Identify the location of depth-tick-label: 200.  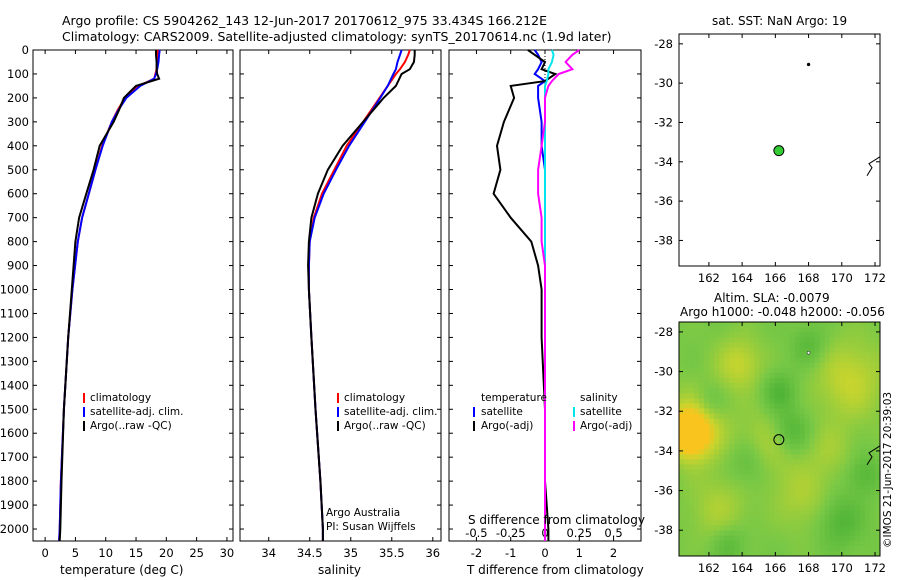
(18, 98).